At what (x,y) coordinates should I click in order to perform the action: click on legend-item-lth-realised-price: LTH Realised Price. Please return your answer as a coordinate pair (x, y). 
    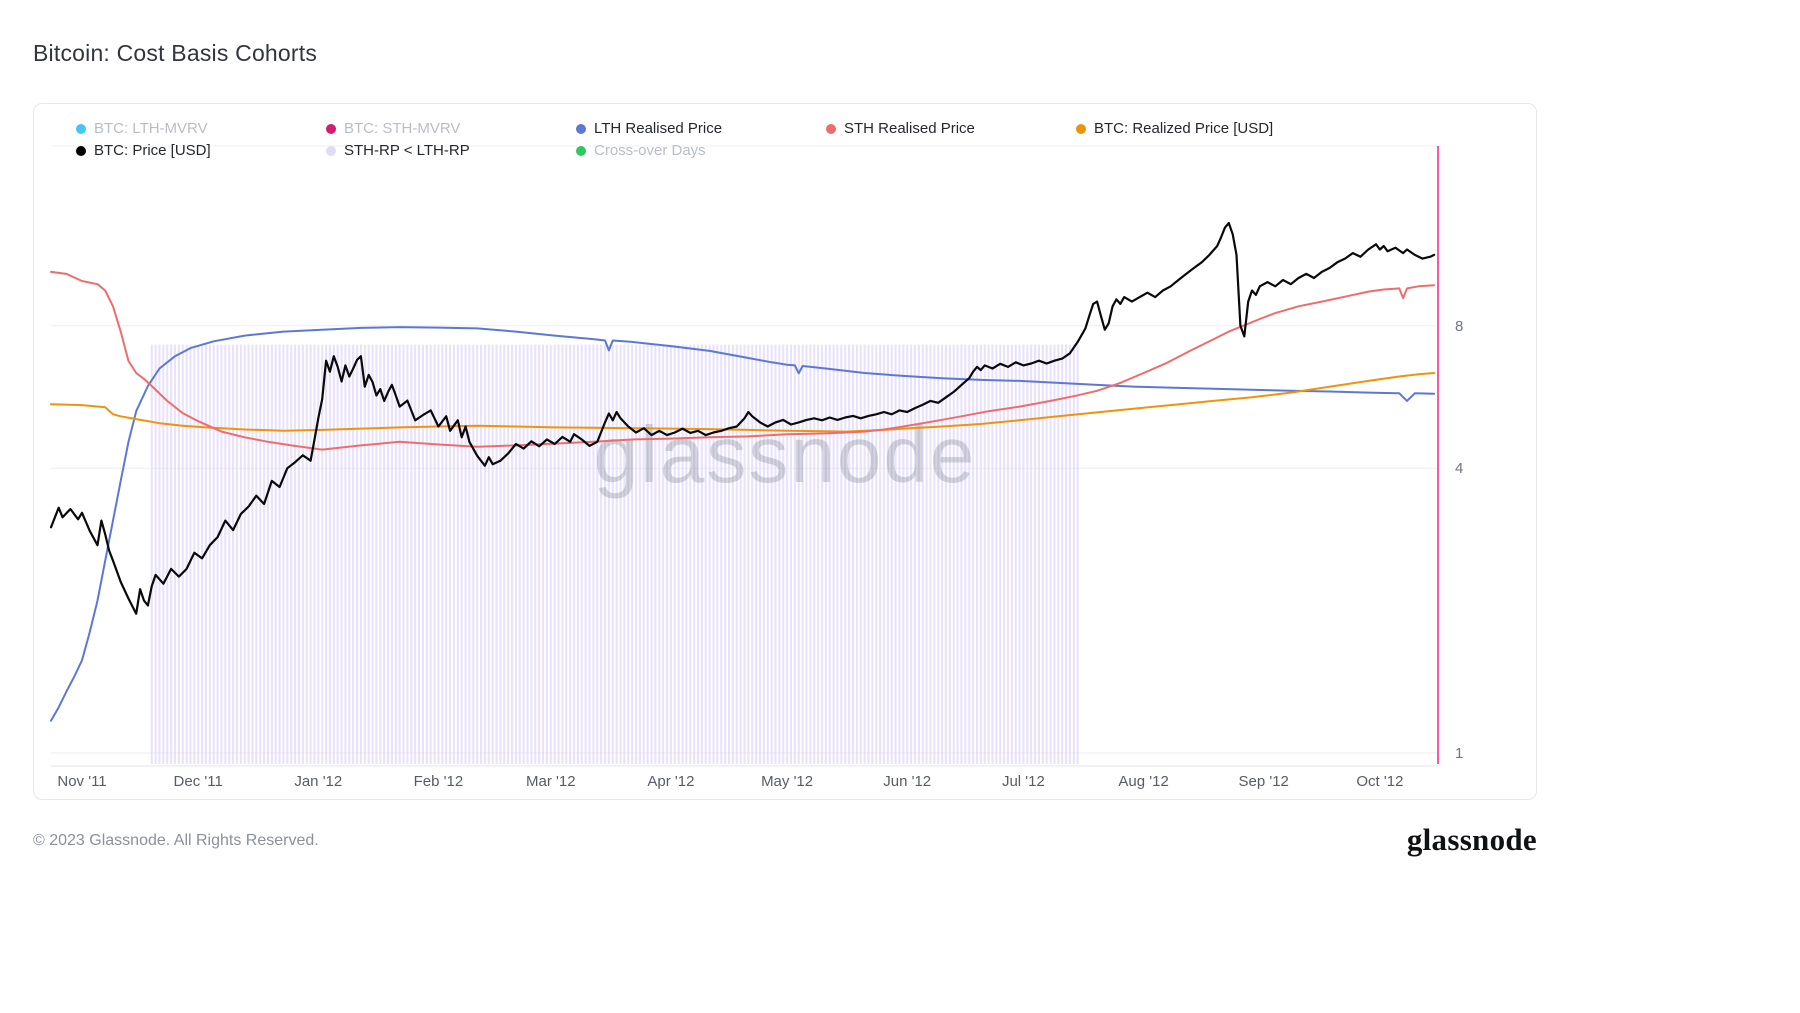
    Looking at the image, I should click on (701, 128).